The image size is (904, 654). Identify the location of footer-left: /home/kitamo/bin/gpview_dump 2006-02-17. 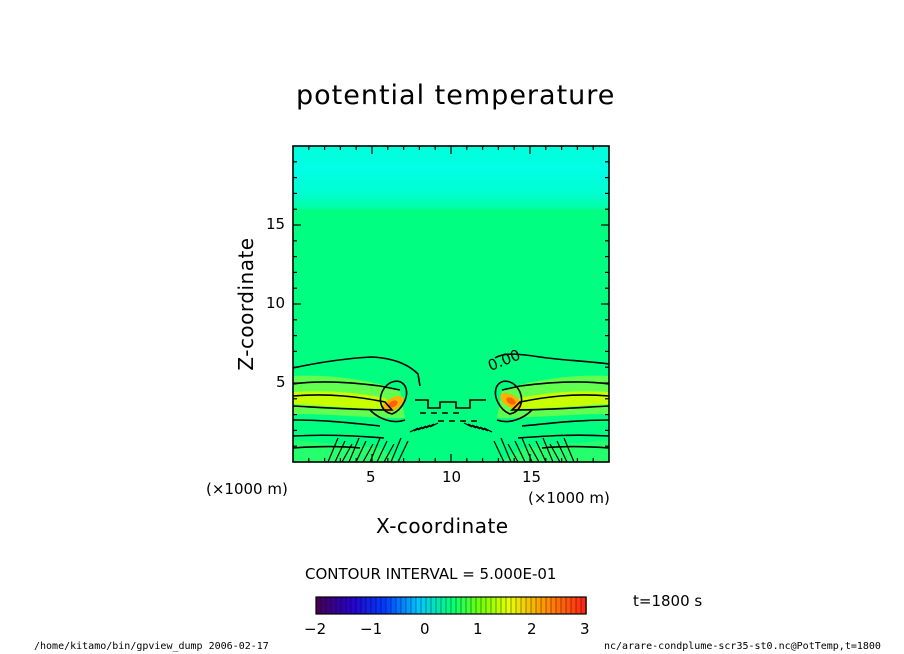
(151, 646).